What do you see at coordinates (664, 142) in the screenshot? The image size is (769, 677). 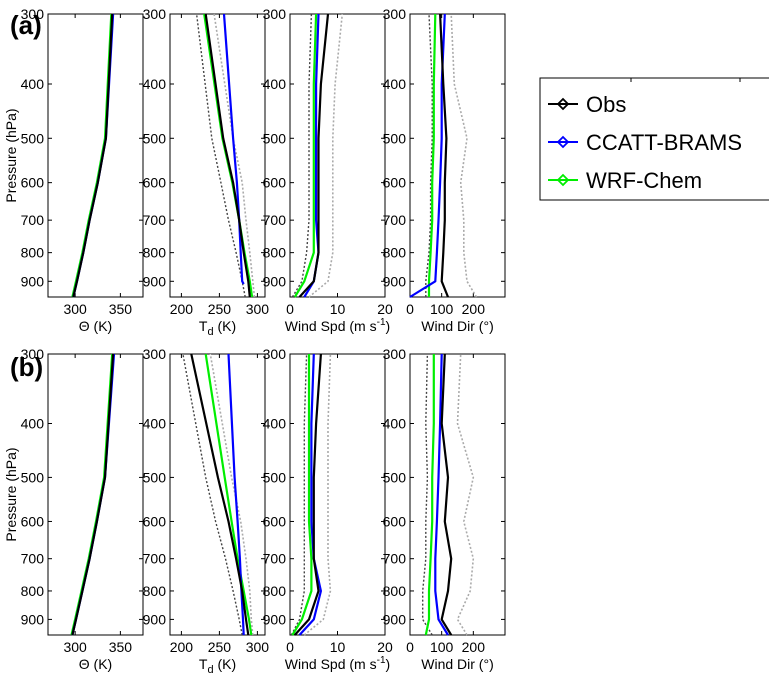 I see `legend-label: CCATT-BRAMS` at bounding box center [664, 142].